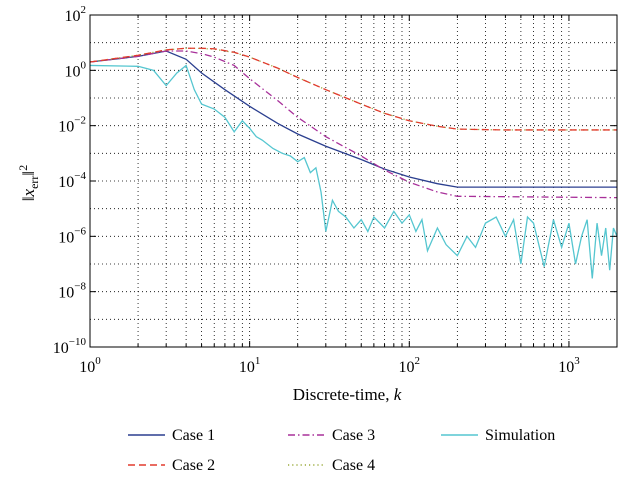 This screenshot has height=481, width=619. What do you see at coordinates (72, 235) in the screenshot?
I see `y-tick-label-2: 10⁻⁶` at bounding box center [72, 235].